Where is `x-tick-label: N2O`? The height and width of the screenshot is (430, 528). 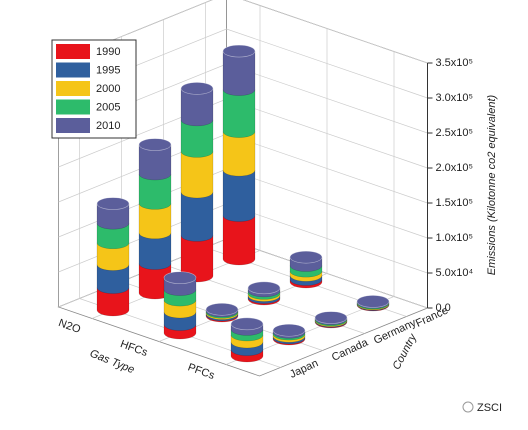
x-tick-label: N2O is located at coordinates (70, 326).